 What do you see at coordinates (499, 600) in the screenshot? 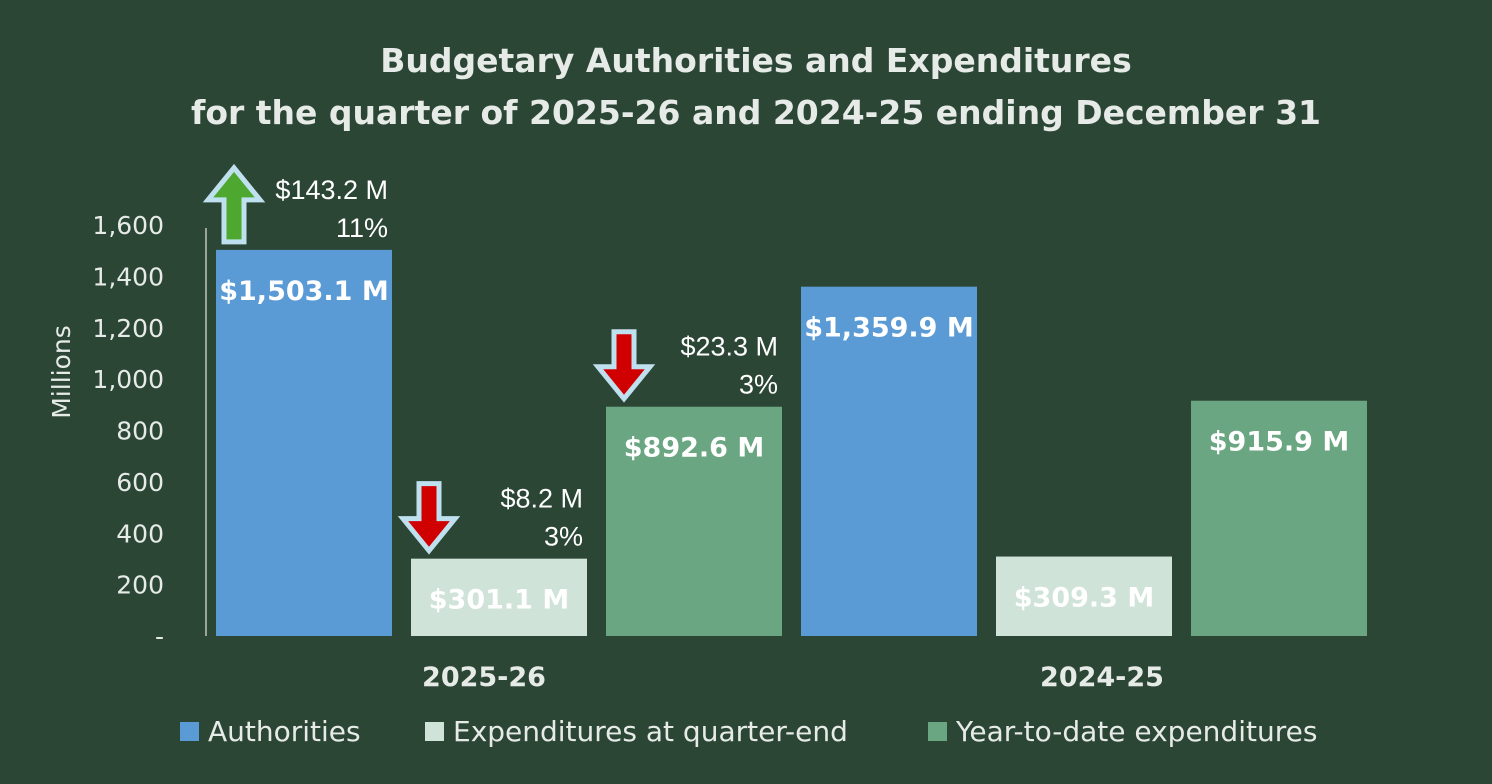
I see `bar-data-label: $301.1 M` at bounding box center [499, 600].